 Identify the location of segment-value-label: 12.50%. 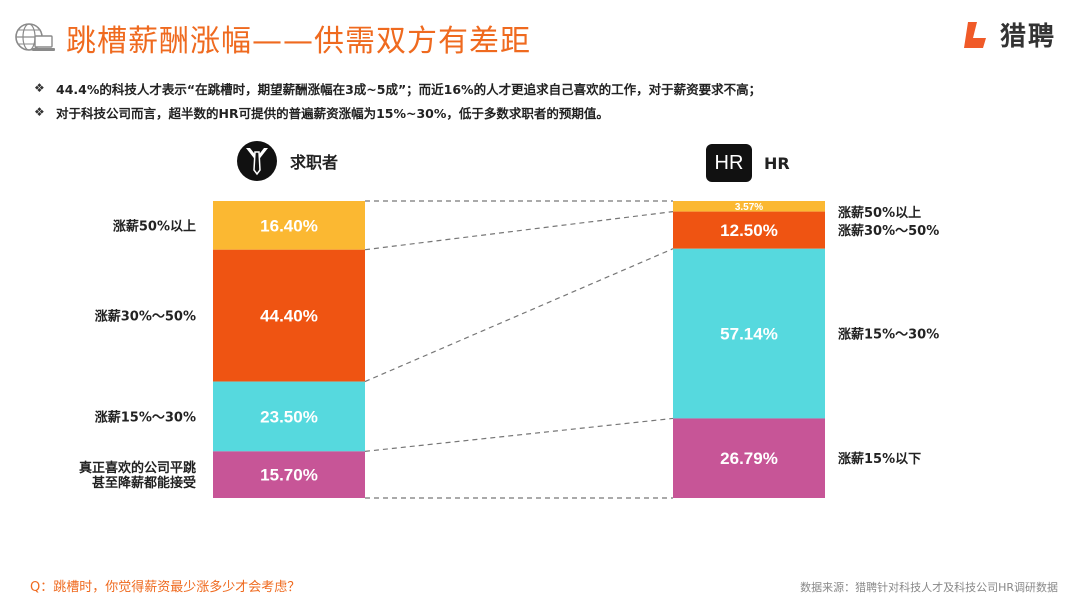
(749, 230).